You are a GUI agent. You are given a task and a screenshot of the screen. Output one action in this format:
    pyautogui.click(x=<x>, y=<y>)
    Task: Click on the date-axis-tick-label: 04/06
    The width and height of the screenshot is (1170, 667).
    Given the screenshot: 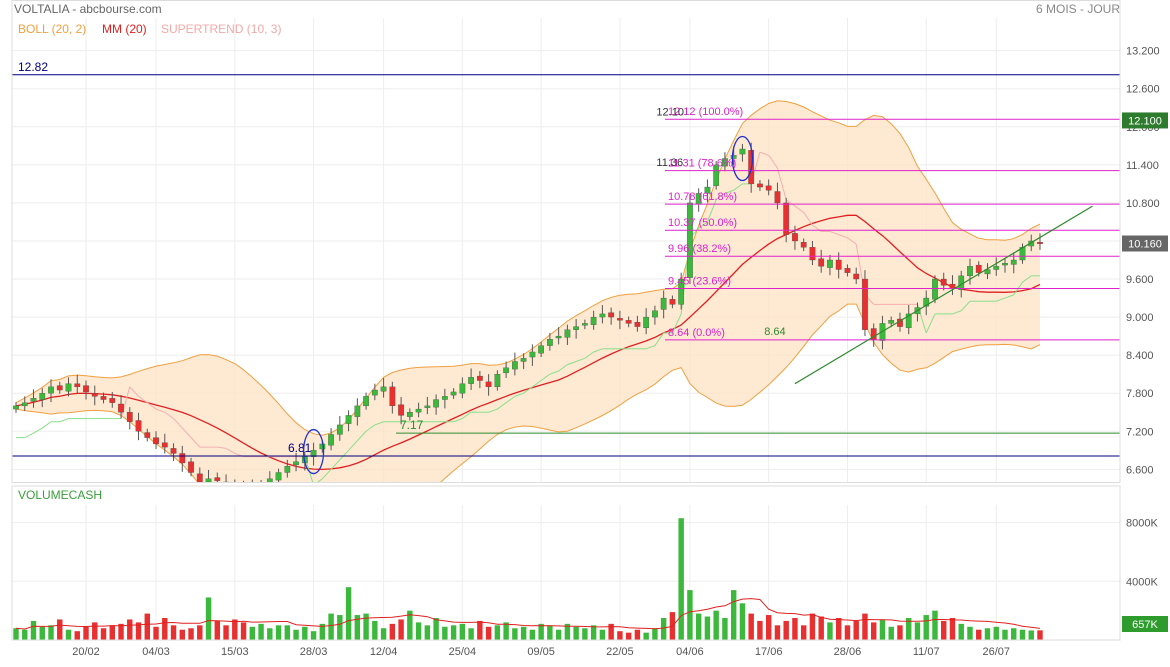 What is the action you would take?
    pyautogui.click(x=690, y=652)
    